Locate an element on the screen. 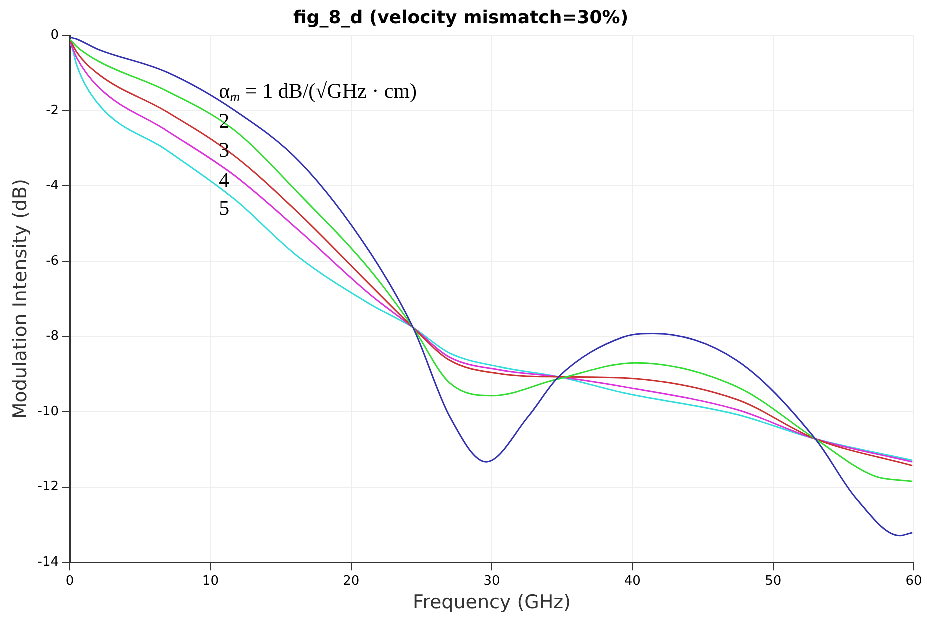 Image resolution: width=938 pixels, height=625 pixels. y-tick-label: -14 is located at coordinates (49, 562).